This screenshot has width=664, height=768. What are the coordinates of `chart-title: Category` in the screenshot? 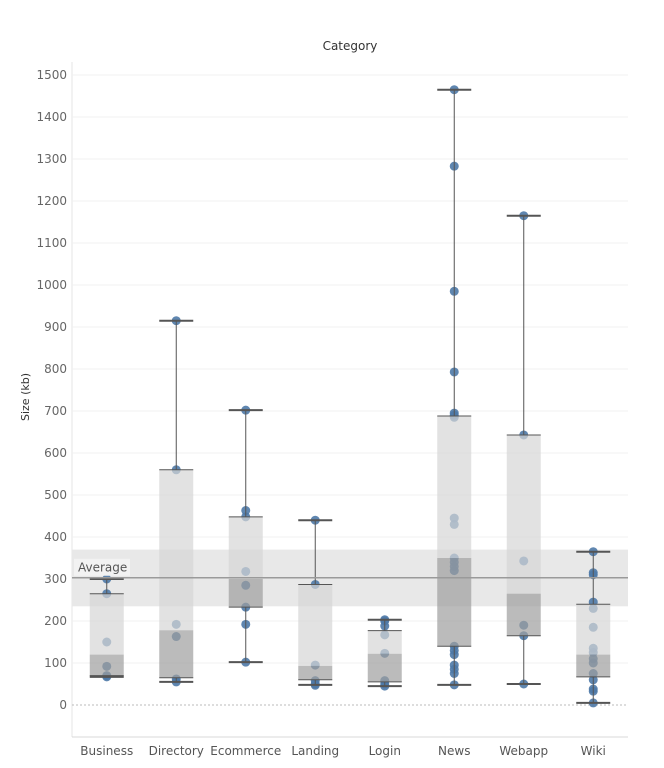 It's located at (350, 46).